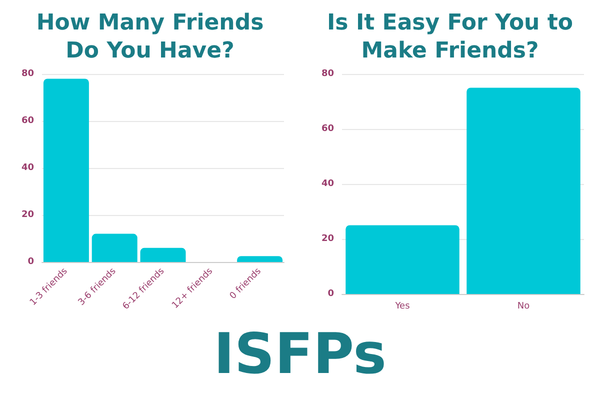  Describe the element at coordinates (450, 37) in the screenshot. I see `chart-title: Is It Easy For You to Make Friends?` at that location.